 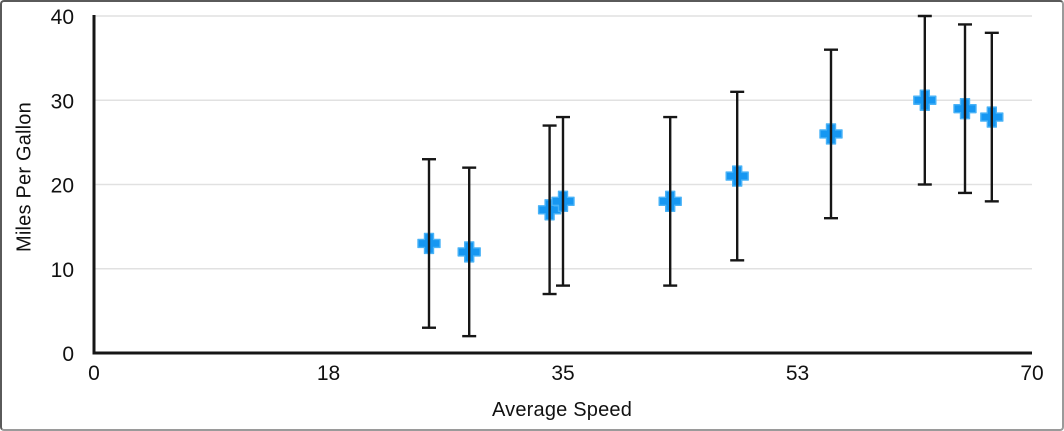 I want to click on x-tick-label-18: 18, so click(x=328, y=373).